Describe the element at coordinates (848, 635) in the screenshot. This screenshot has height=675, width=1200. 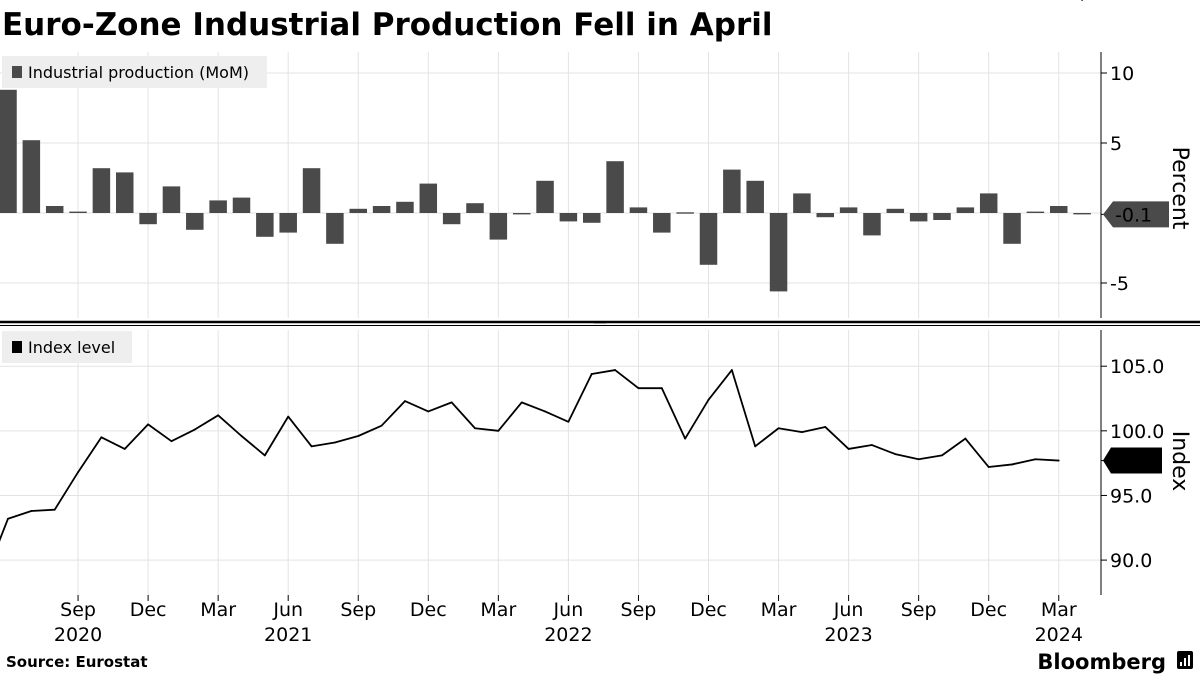
I see `x-year-label: 2023` at that location.